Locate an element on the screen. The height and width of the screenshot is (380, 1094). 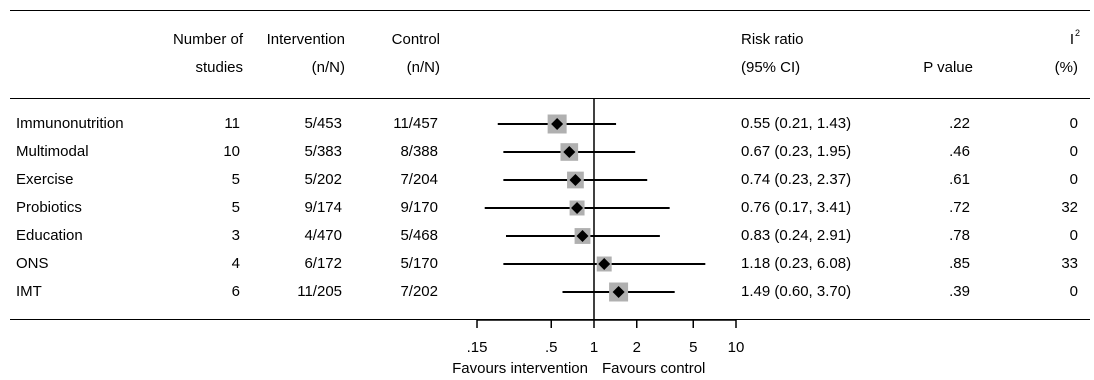
header-control-line2: (n/N) is located at coordinates (423, 67).